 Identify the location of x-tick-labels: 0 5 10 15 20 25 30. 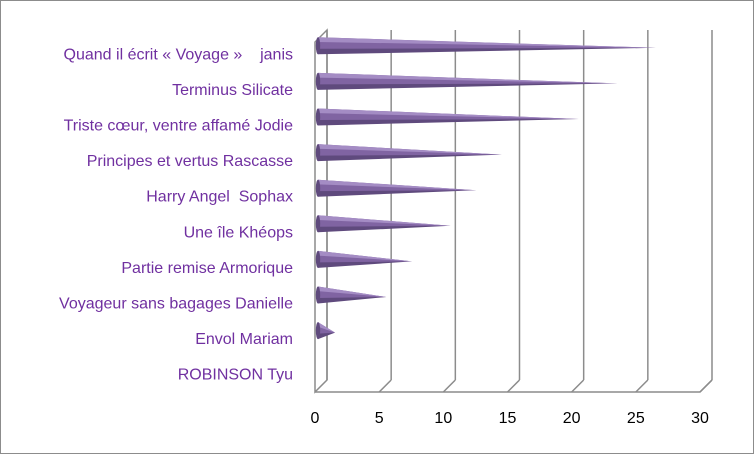
(510, 418).